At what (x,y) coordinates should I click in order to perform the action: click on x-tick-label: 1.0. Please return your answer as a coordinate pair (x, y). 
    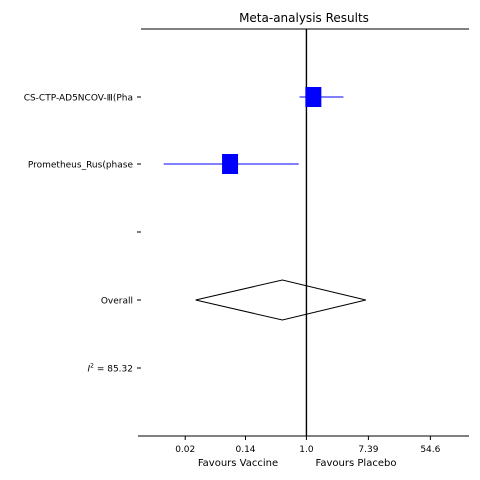
    Looking at the image, I should click on (306, 450).